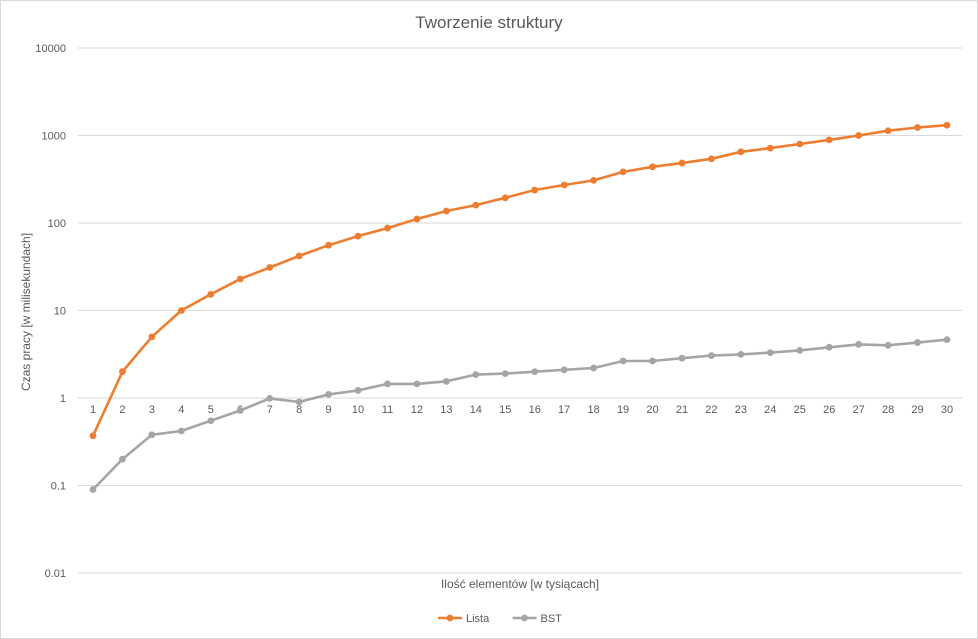 The height and width of the screenshot is (639, 978). What do you see at coordinates (58, 487) in the screenshot?
I see `y-tick-label: 0.1` at bounding box center [58, 487].